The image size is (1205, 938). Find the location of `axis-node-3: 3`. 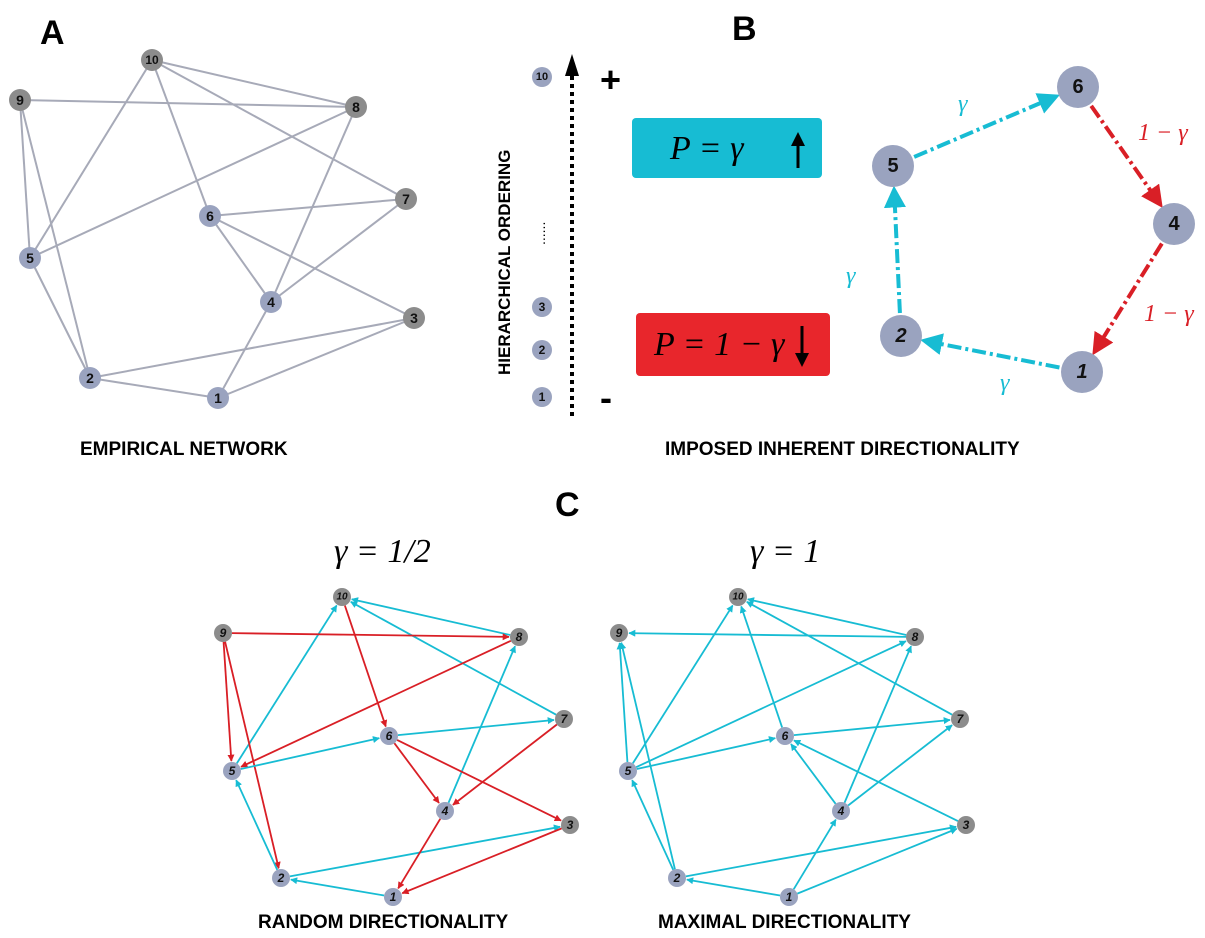

axis-node-3: 3 is located at coordinates (542, 307).